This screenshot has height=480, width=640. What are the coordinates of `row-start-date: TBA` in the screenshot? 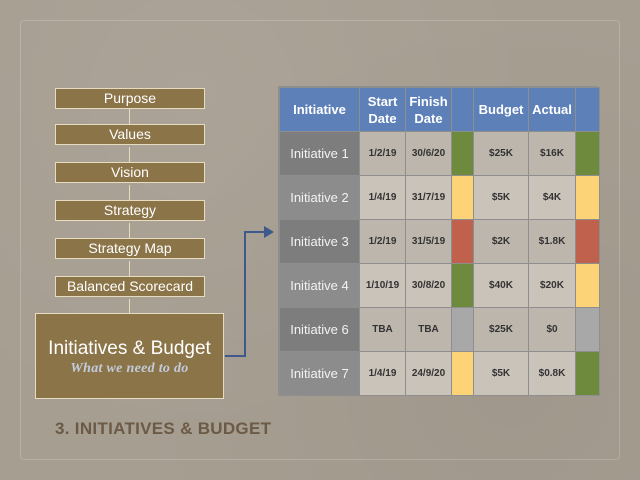 It's located at (382, 329).